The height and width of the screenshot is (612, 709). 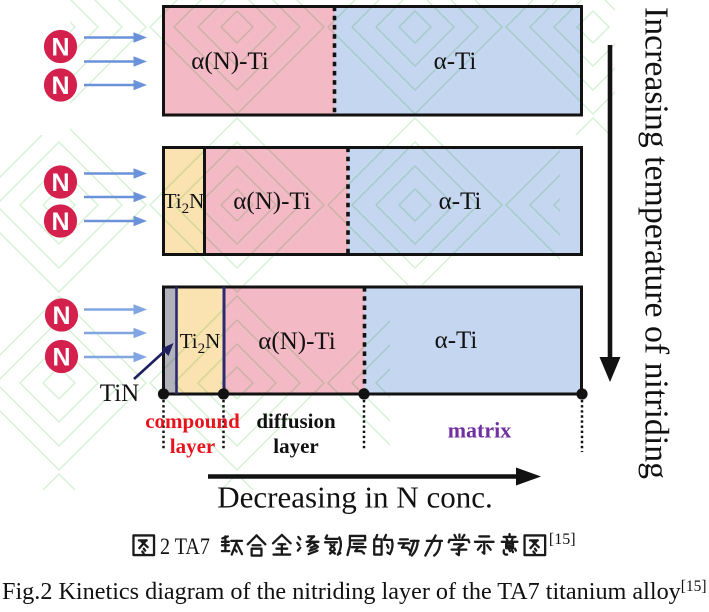 What do you see at coordinates (185, 547) in the screenshot?
I see `svg-text: 2 TA7` at bounding box center [185, 547].